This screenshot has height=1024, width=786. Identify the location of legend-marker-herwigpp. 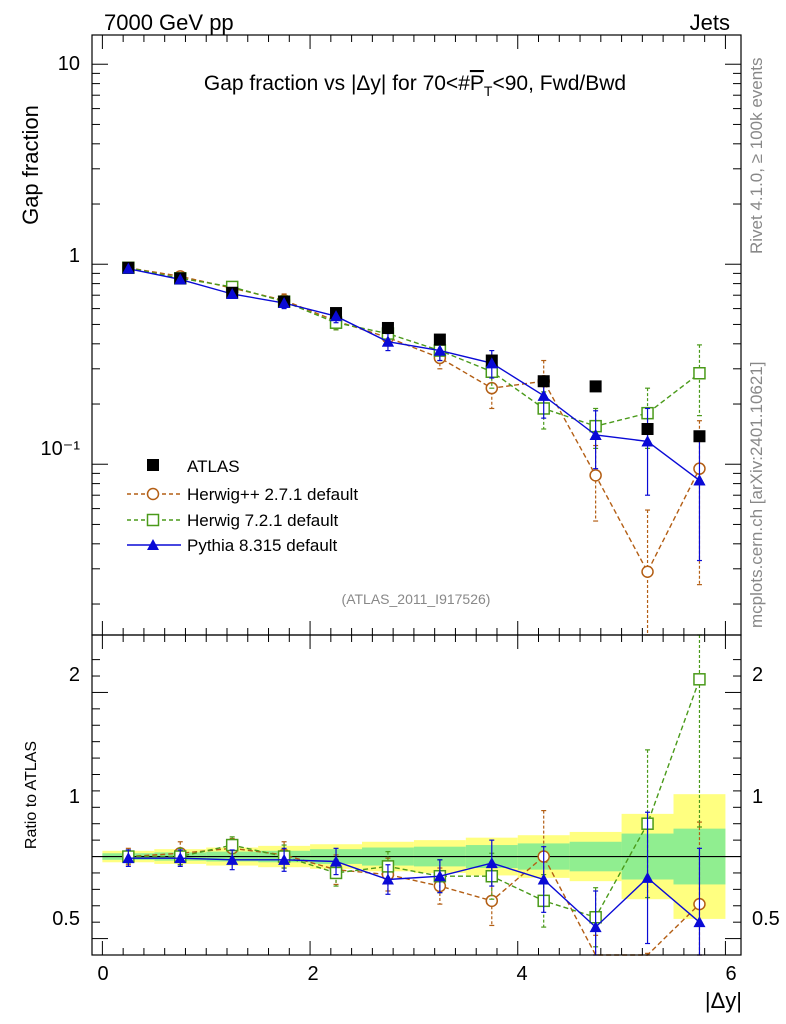
(153, 494).